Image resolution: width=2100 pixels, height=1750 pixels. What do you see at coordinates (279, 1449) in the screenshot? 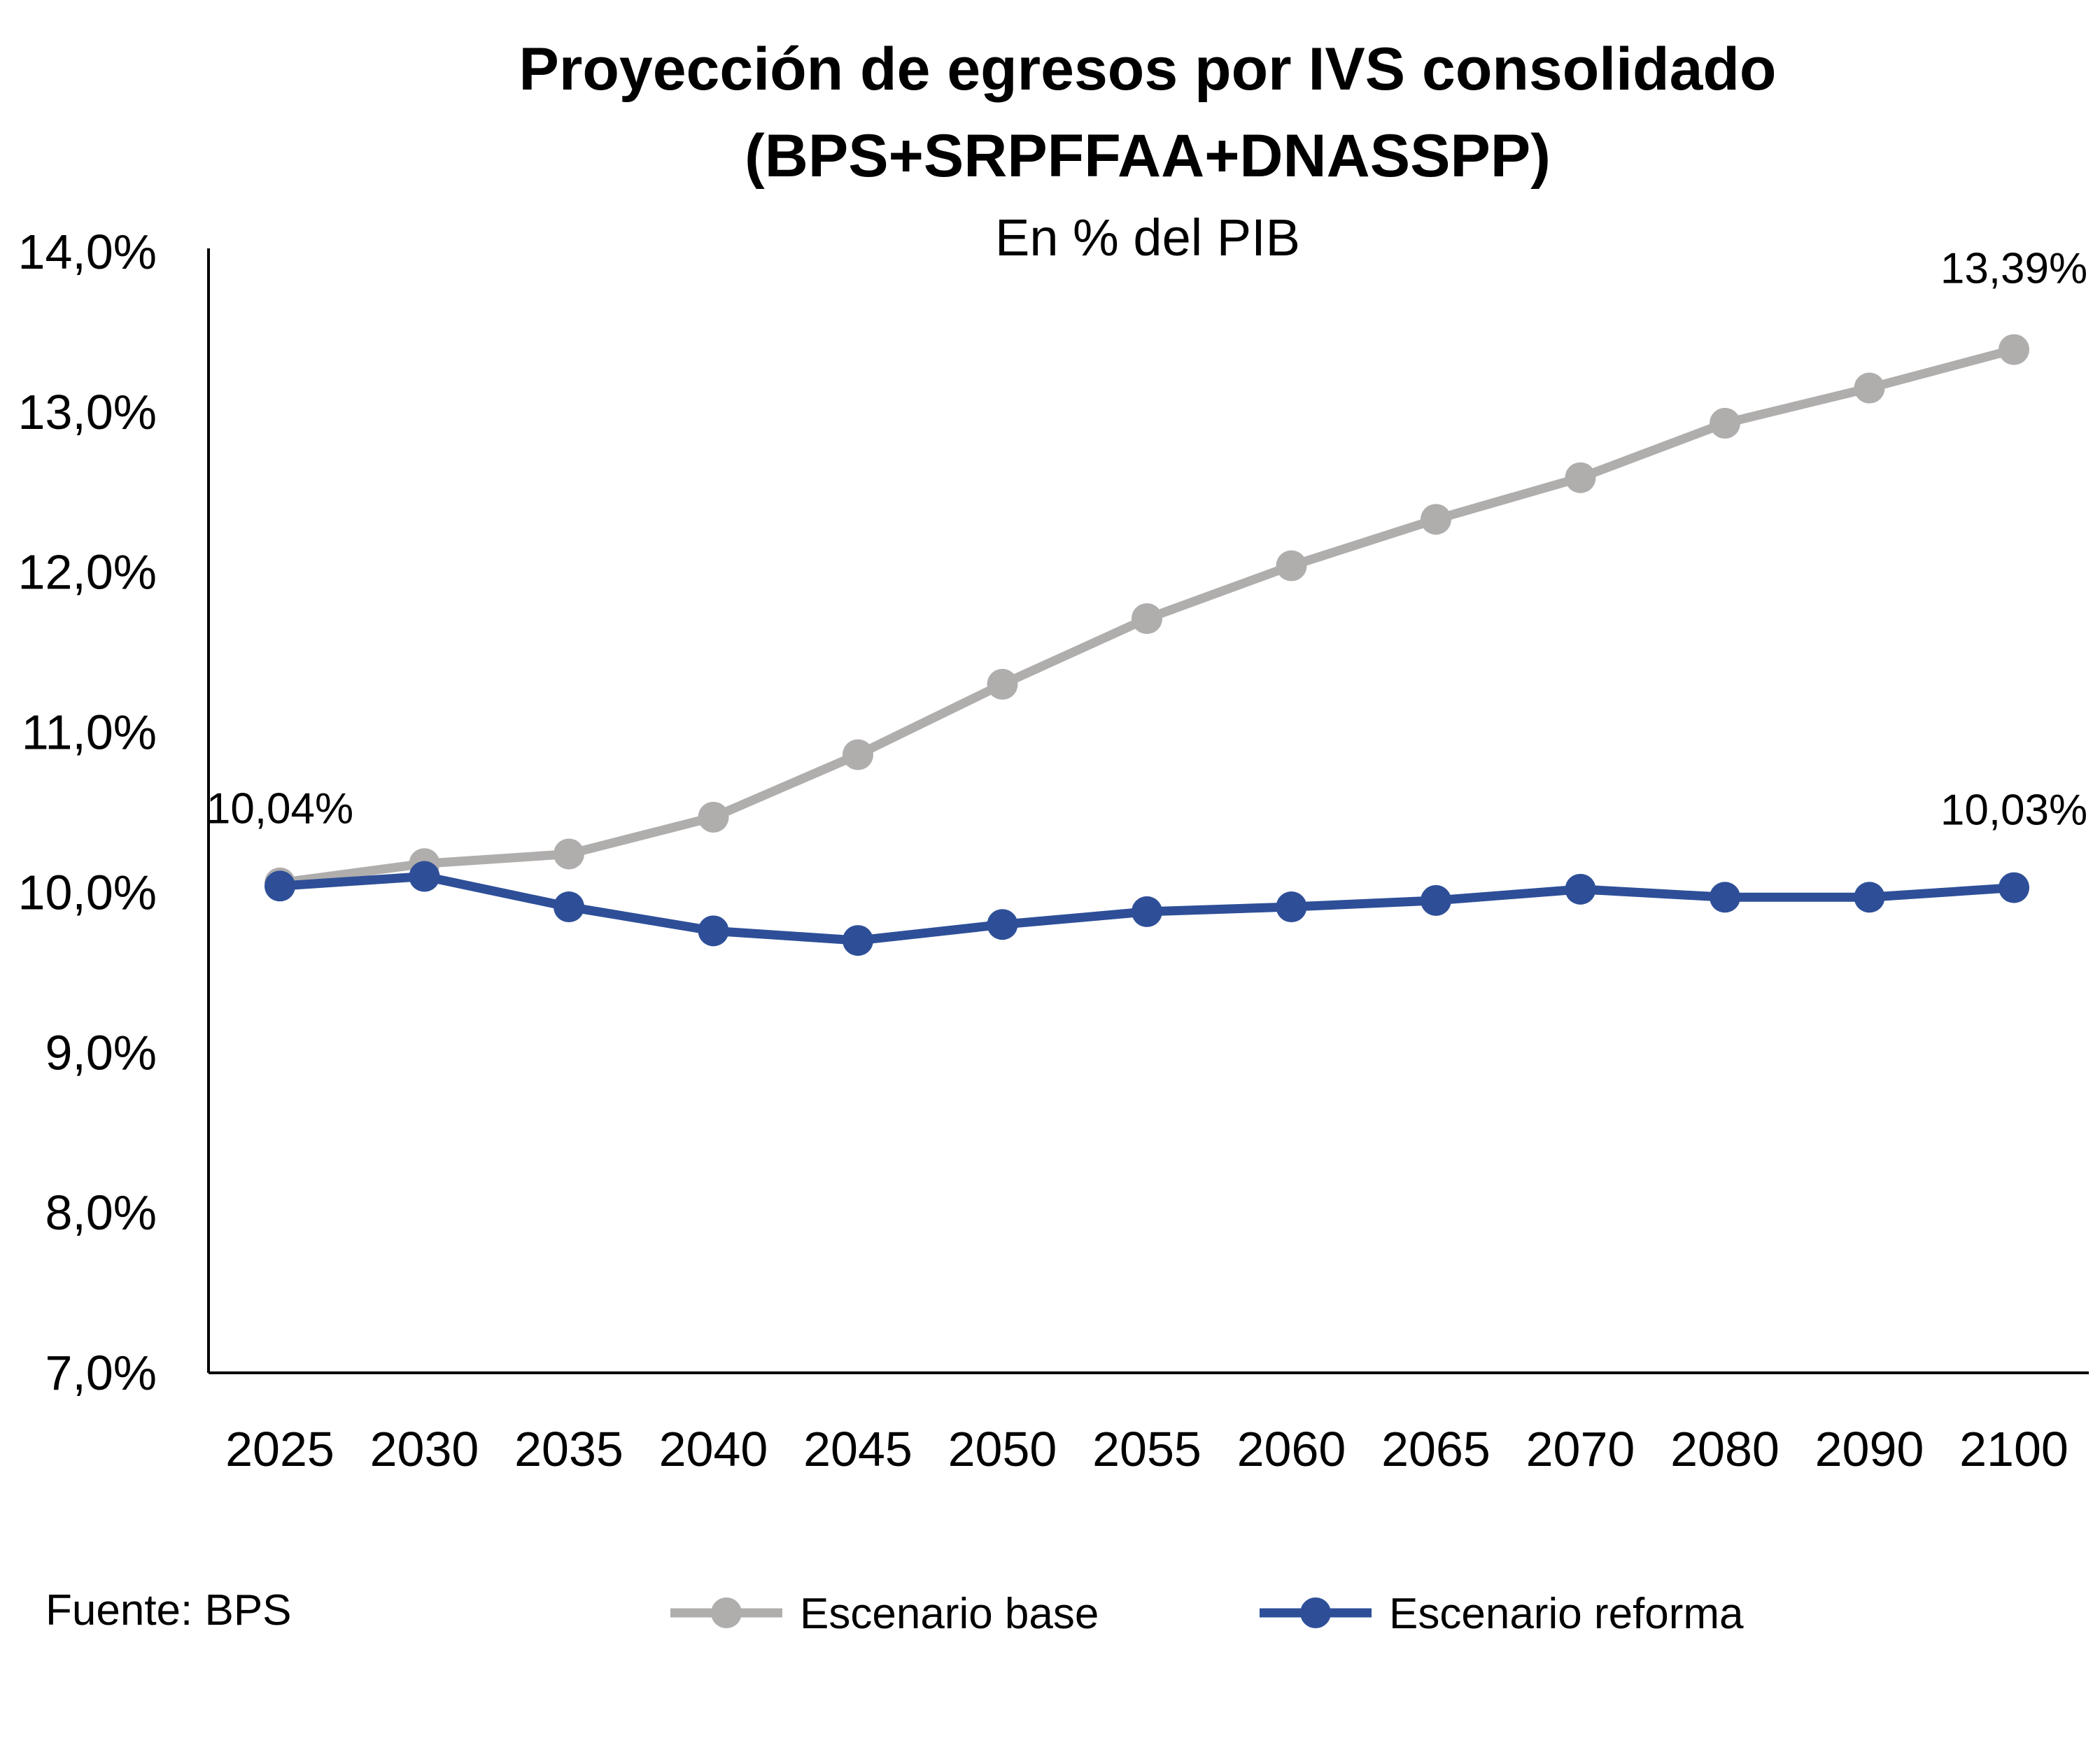
I see `x-tick-label: 2025` at bounding box center [279, 1449].